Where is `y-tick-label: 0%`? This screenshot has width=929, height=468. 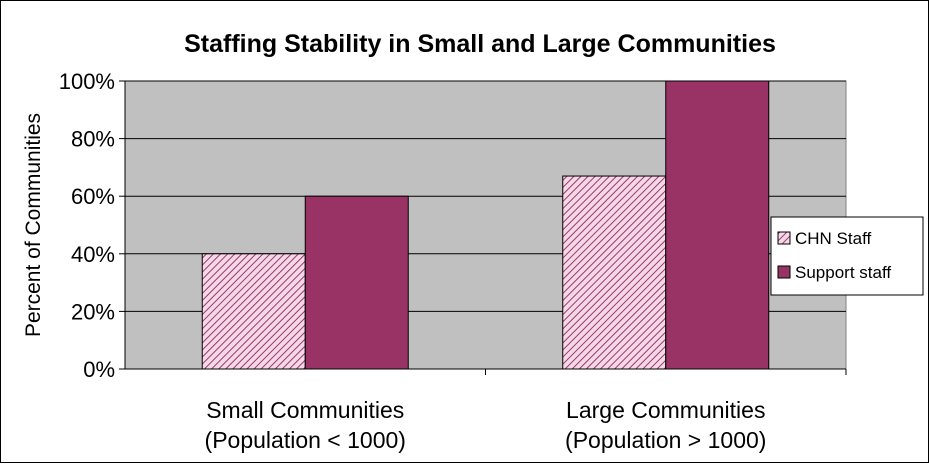
y-tick-label: 0% is located at coordinates (99, 369).